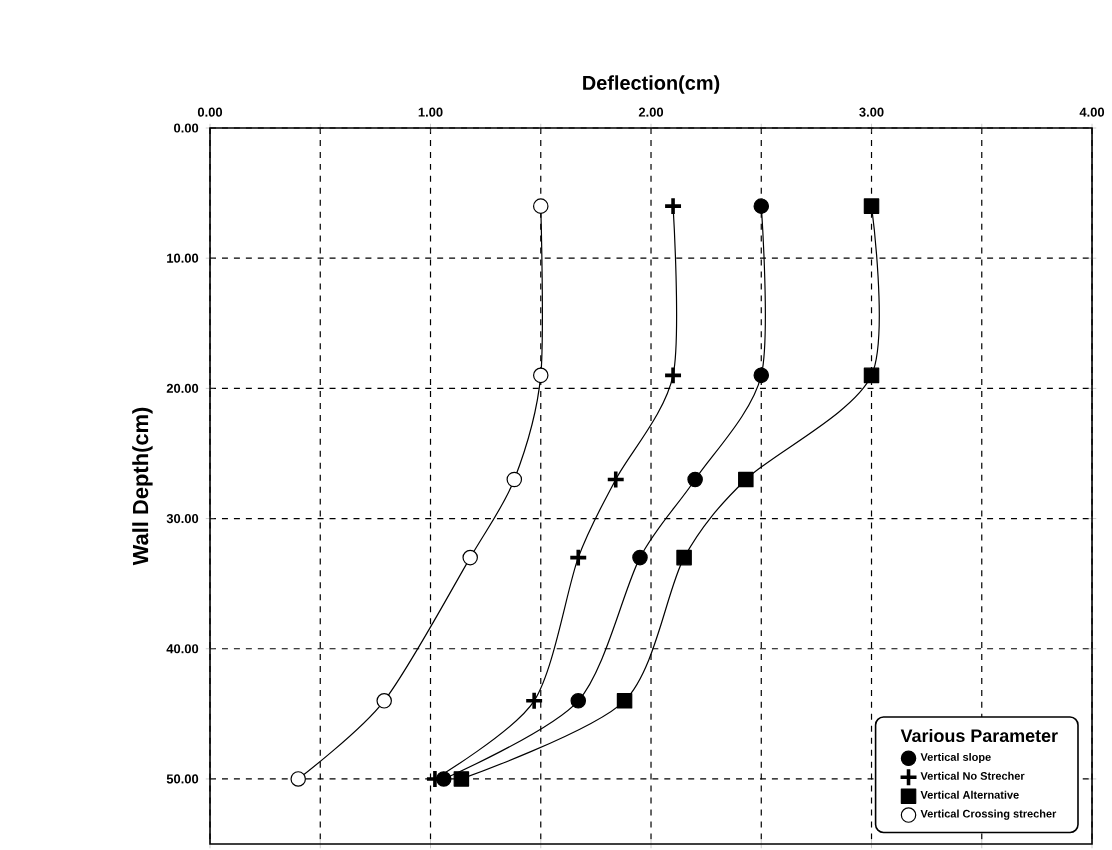  Describe the element at coordinates (651, 84) in the screenshot. I see `x-axis-title: Deflection(cm)` at that location.